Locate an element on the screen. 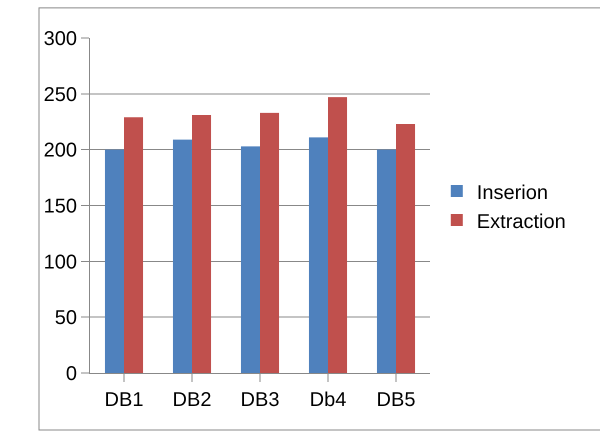  y-tick-label: 150 is located at coordinates (60, 207).